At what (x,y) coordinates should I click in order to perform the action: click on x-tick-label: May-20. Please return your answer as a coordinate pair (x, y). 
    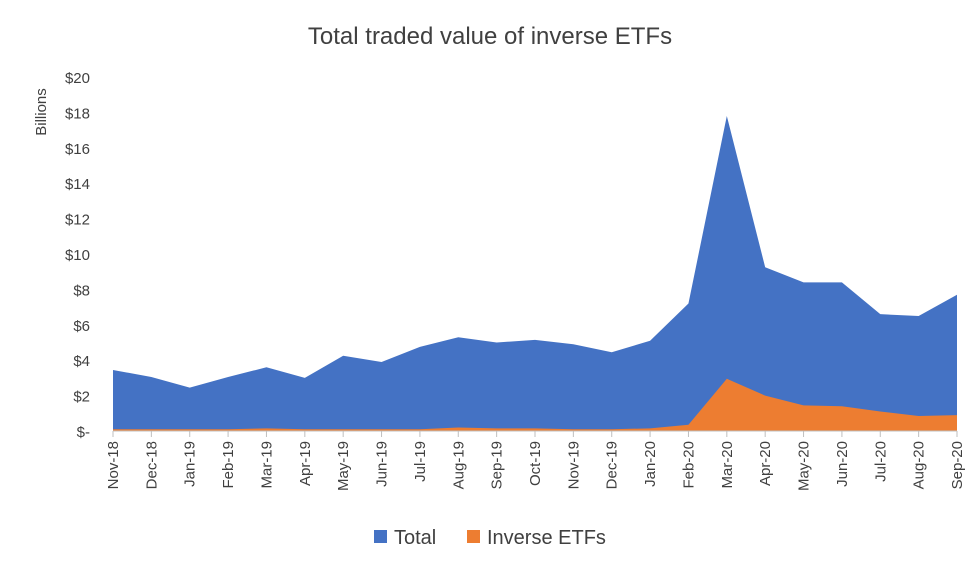
    Looking at the image, I should click on (804, 466).